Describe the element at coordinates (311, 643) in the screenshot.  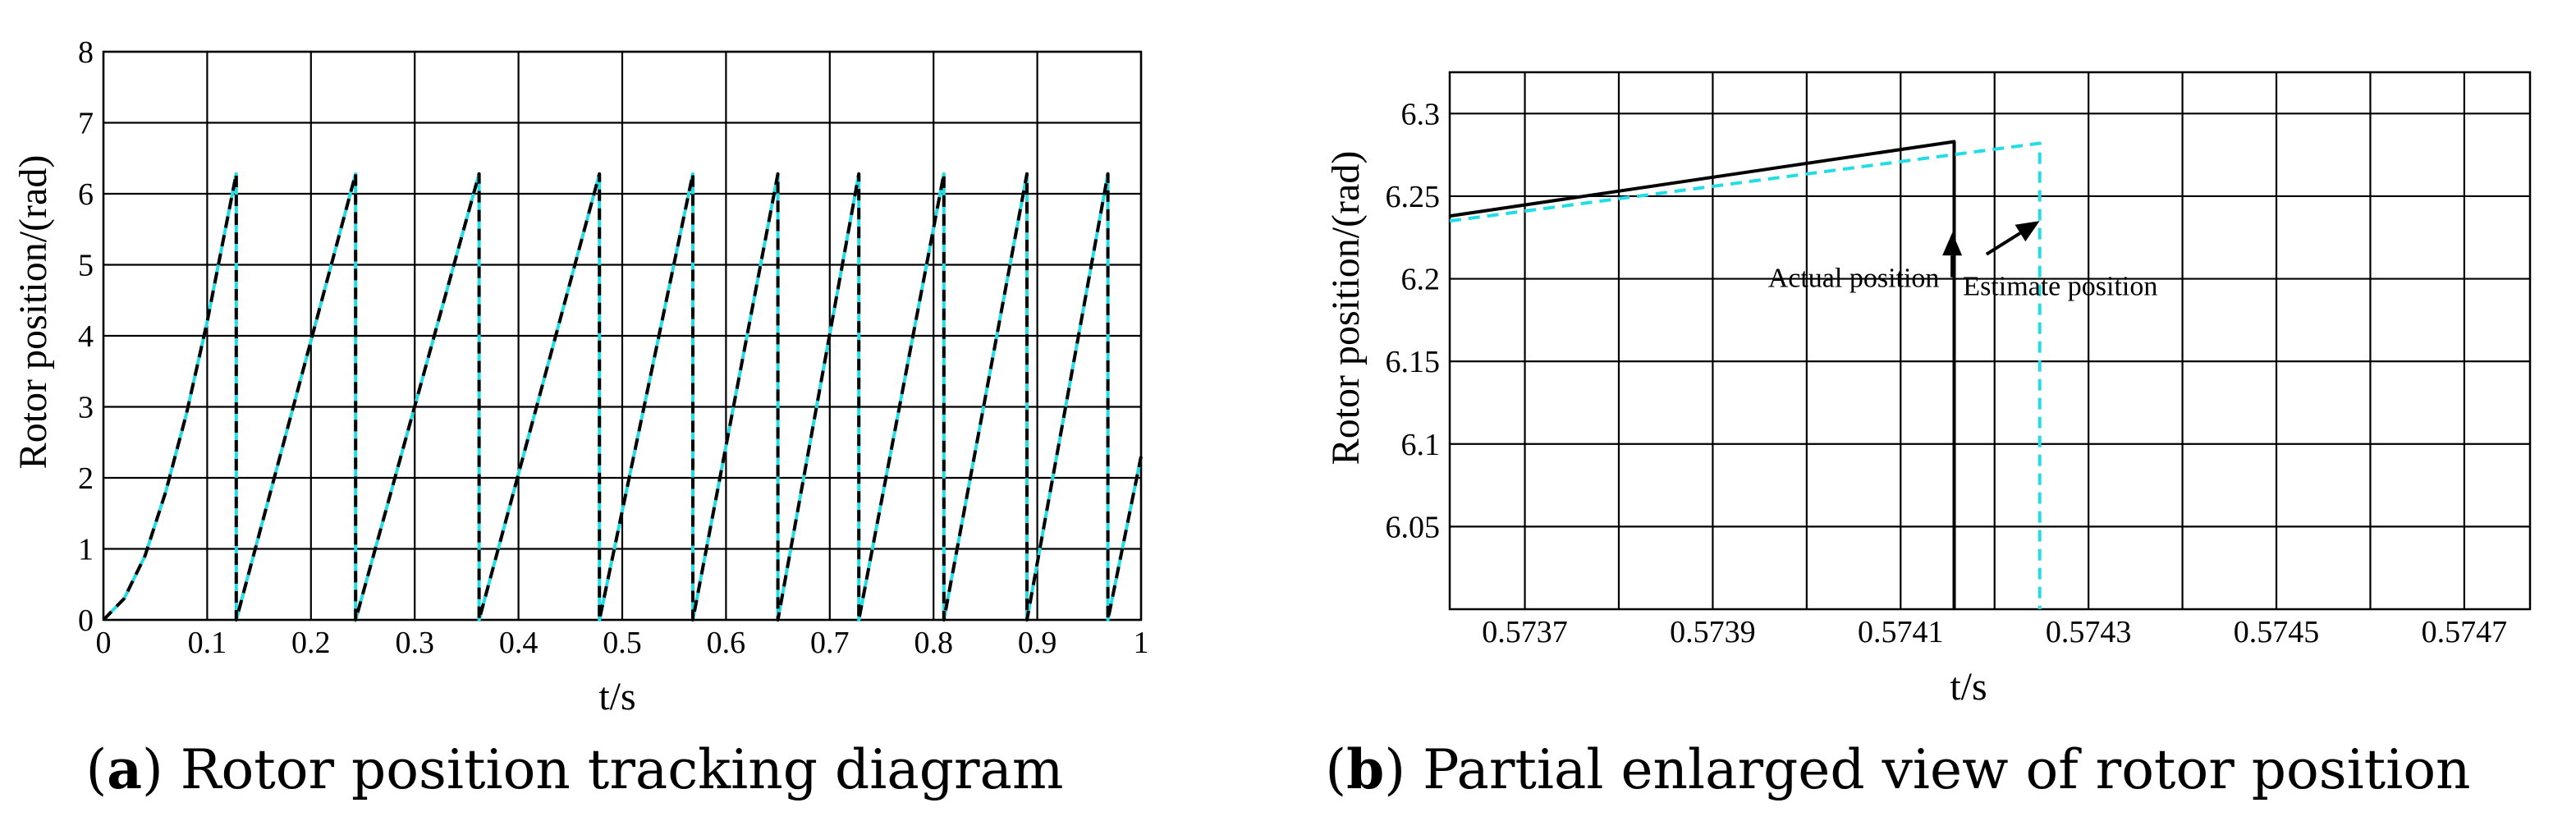
I see `x-tick-label: 0.2` at that location.